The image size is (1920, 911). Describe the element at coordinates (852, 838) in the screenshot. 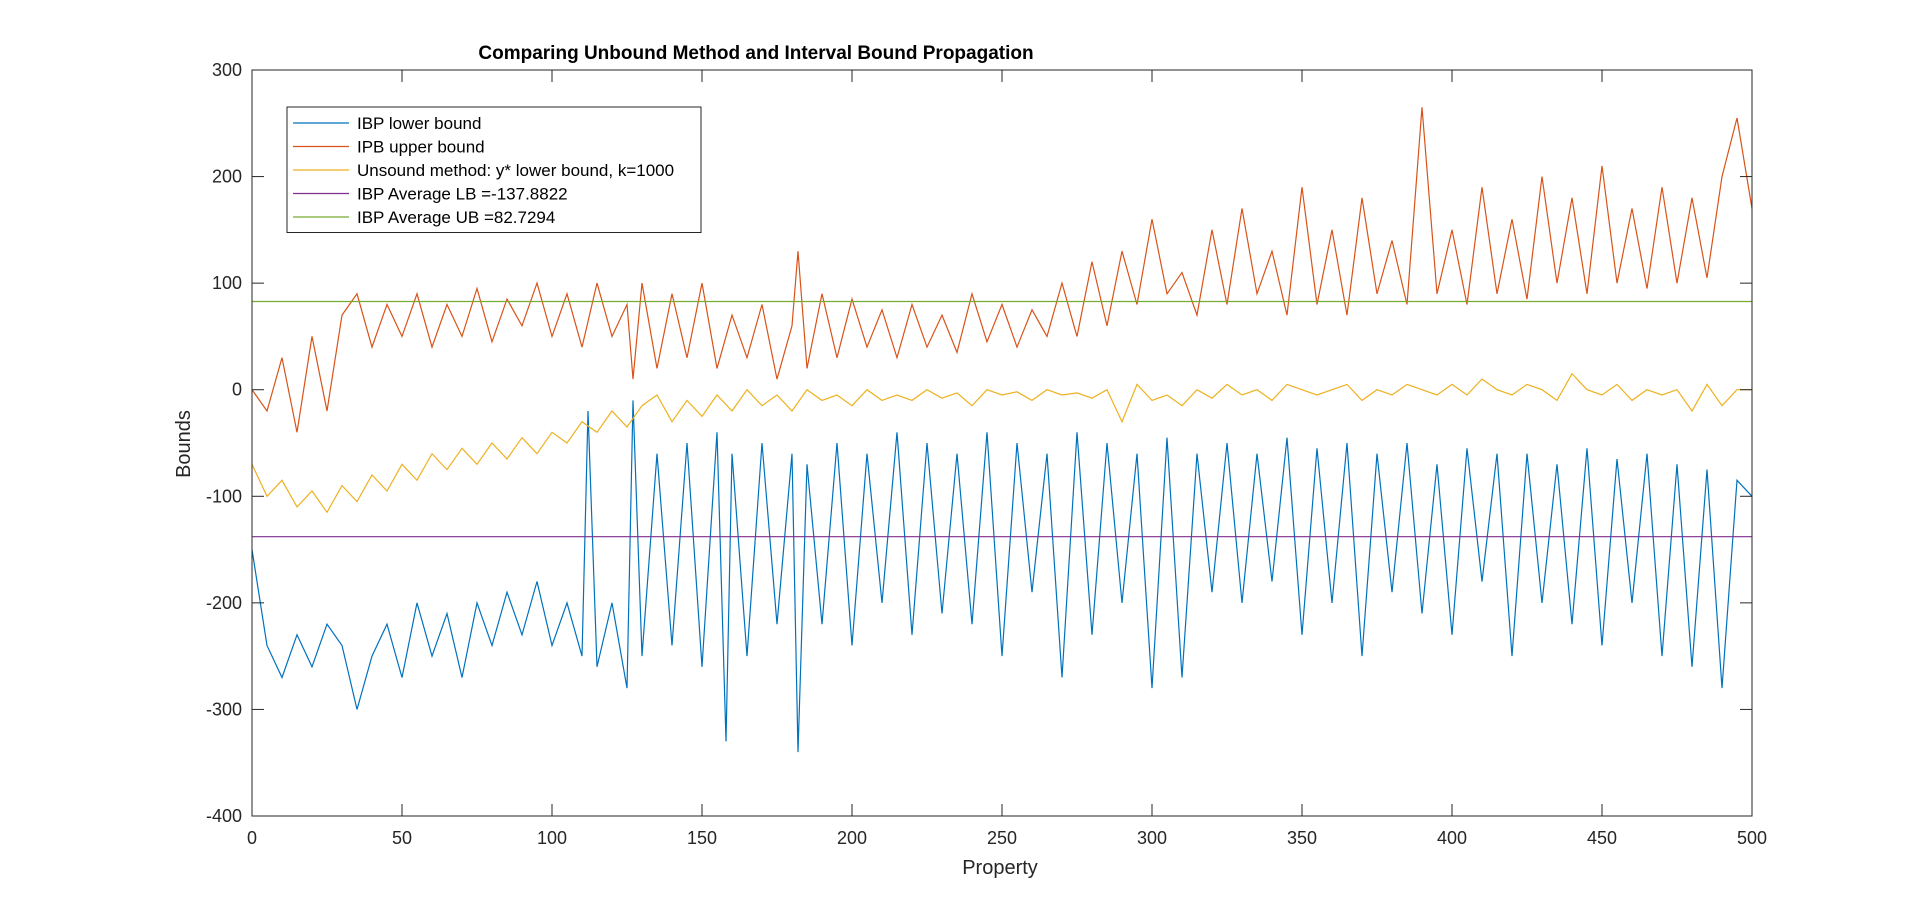

I see `x-tick-label: 200` at that location.